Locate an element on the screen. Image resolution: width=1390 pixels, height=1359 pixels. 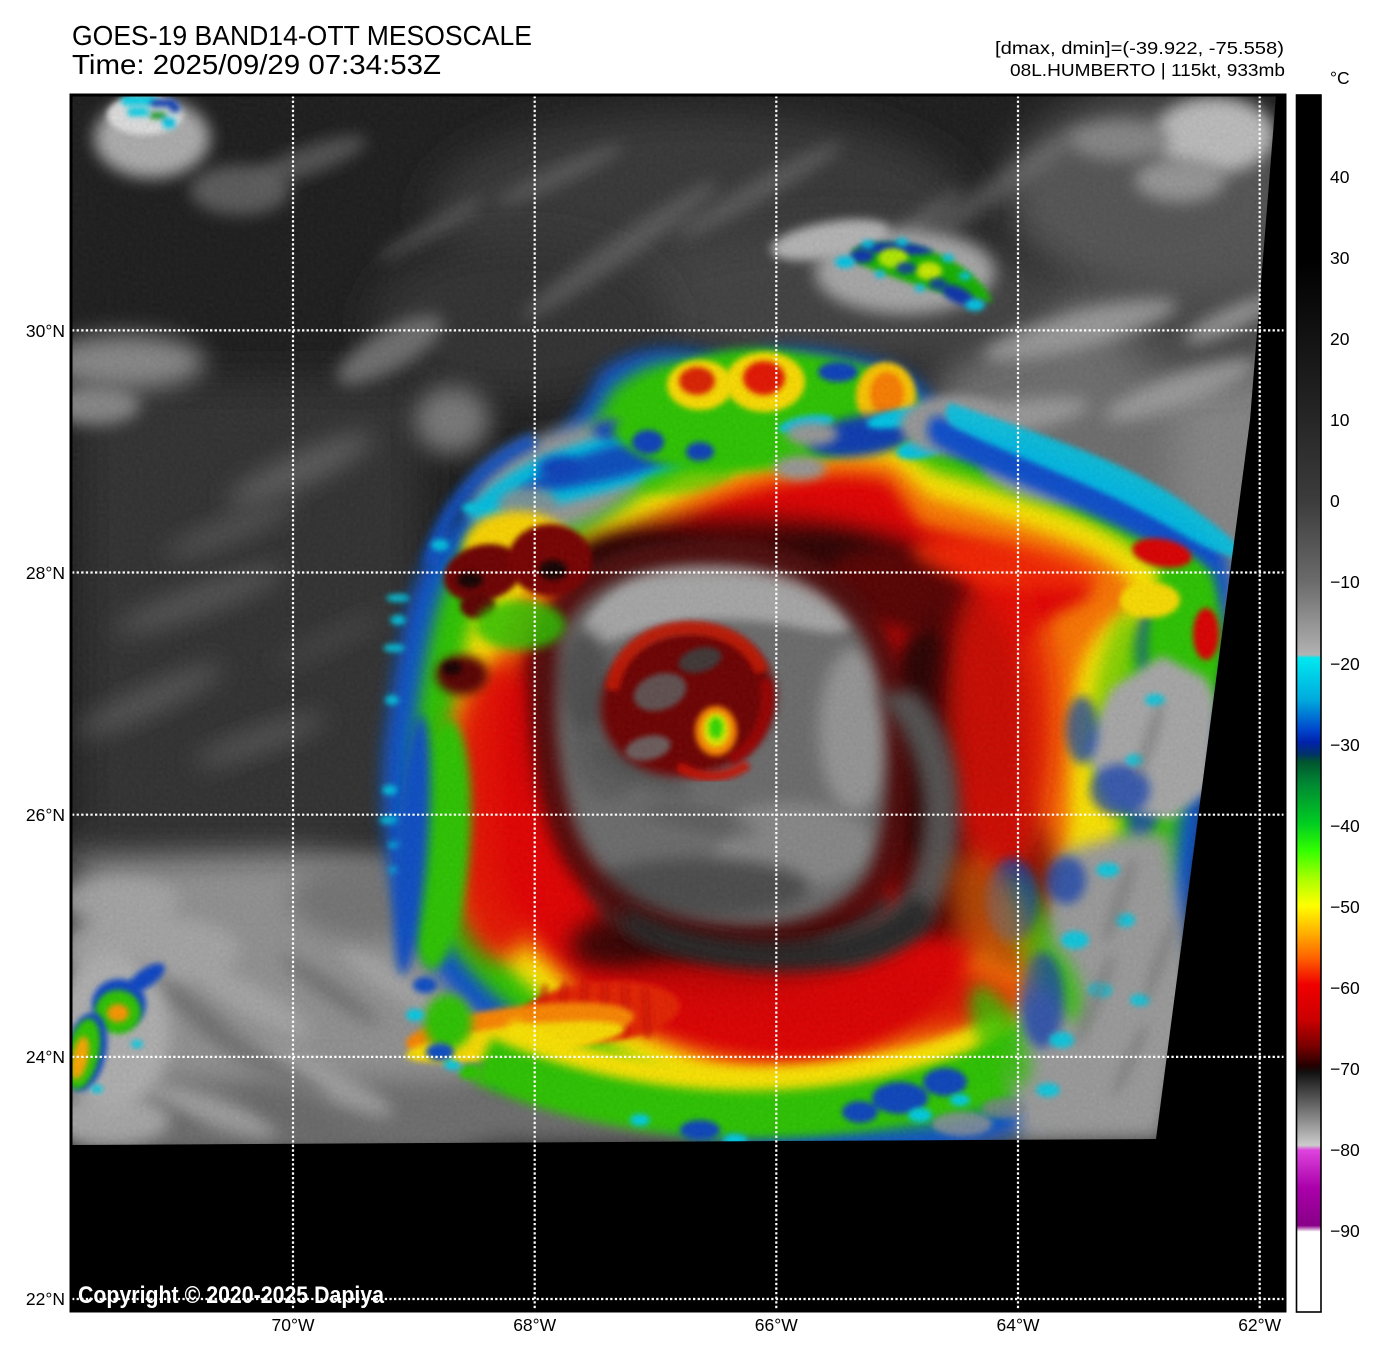
svg-text: −30 is located at coordinates (1345, 745).